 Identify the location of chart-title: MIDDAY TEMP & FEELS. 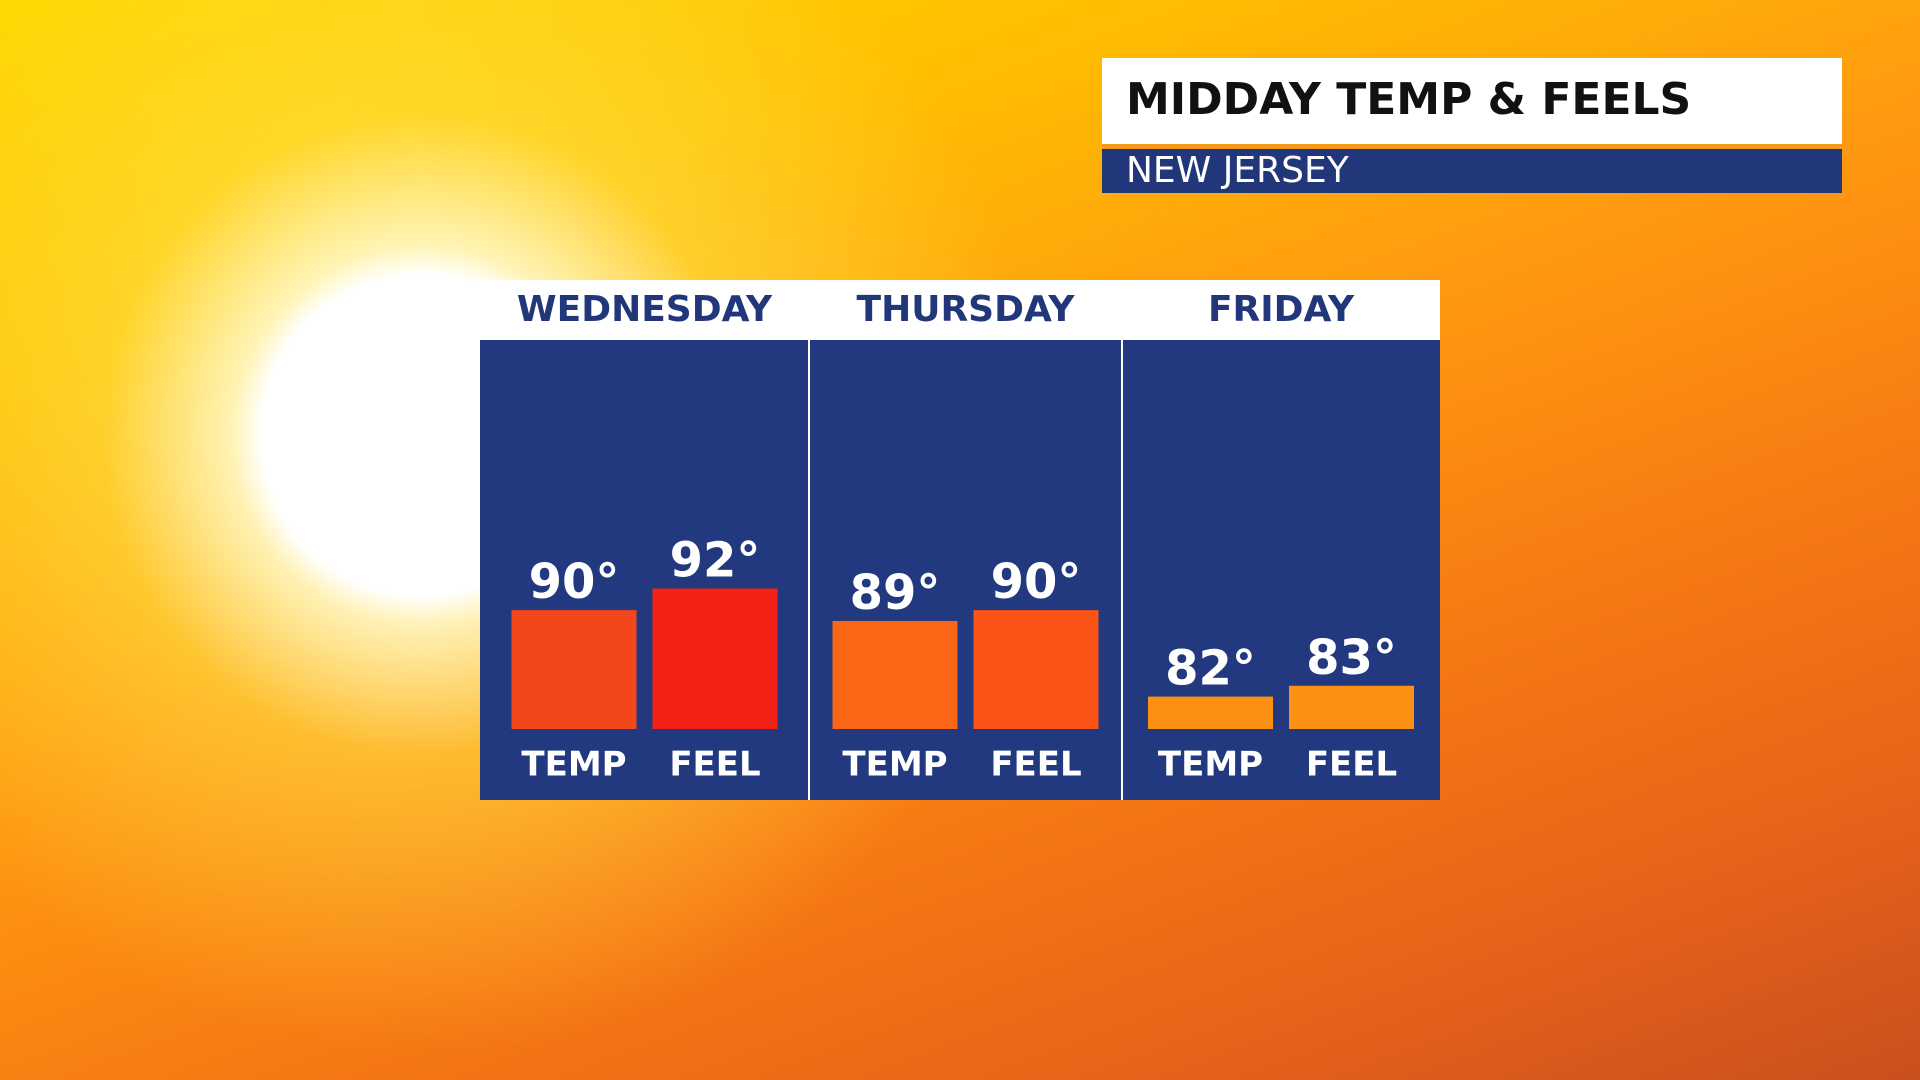
(1408, 99).